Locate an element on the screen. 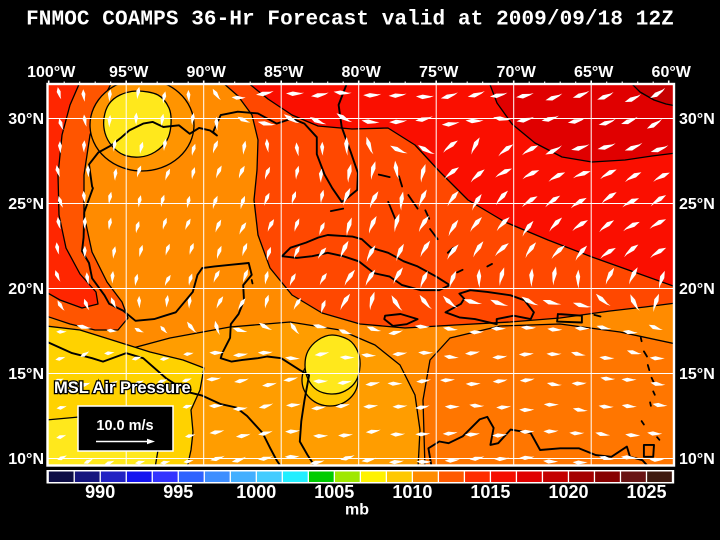 Image resolution: width=720 pixels, height=540 pixels. svg-text: 1015 is located at coordinates (490, 492).